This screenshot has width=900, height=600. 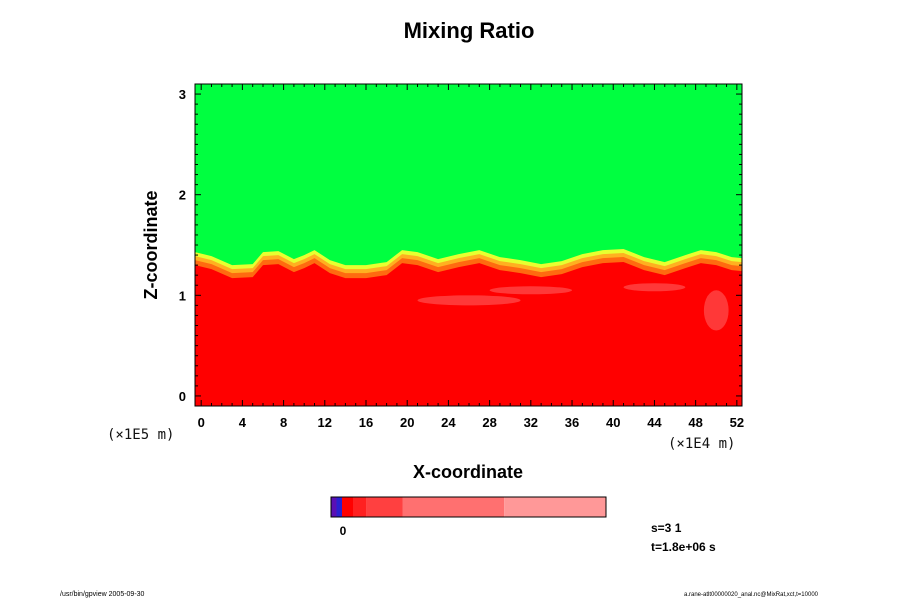 I want to click on x-tick-label-44: 44, so click(x=654, y=422).